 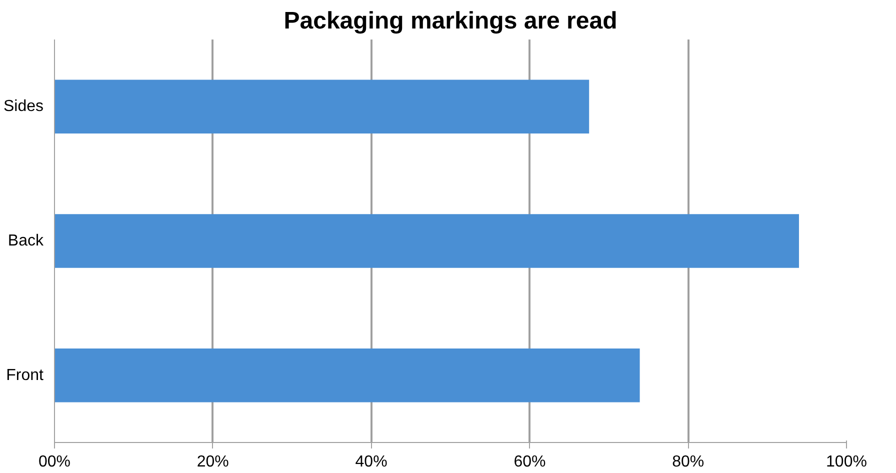 What do you see at coordinates (25, 375) in the screenshot?
I see `y-tick-label: Front` at bounding box center [25, 375].